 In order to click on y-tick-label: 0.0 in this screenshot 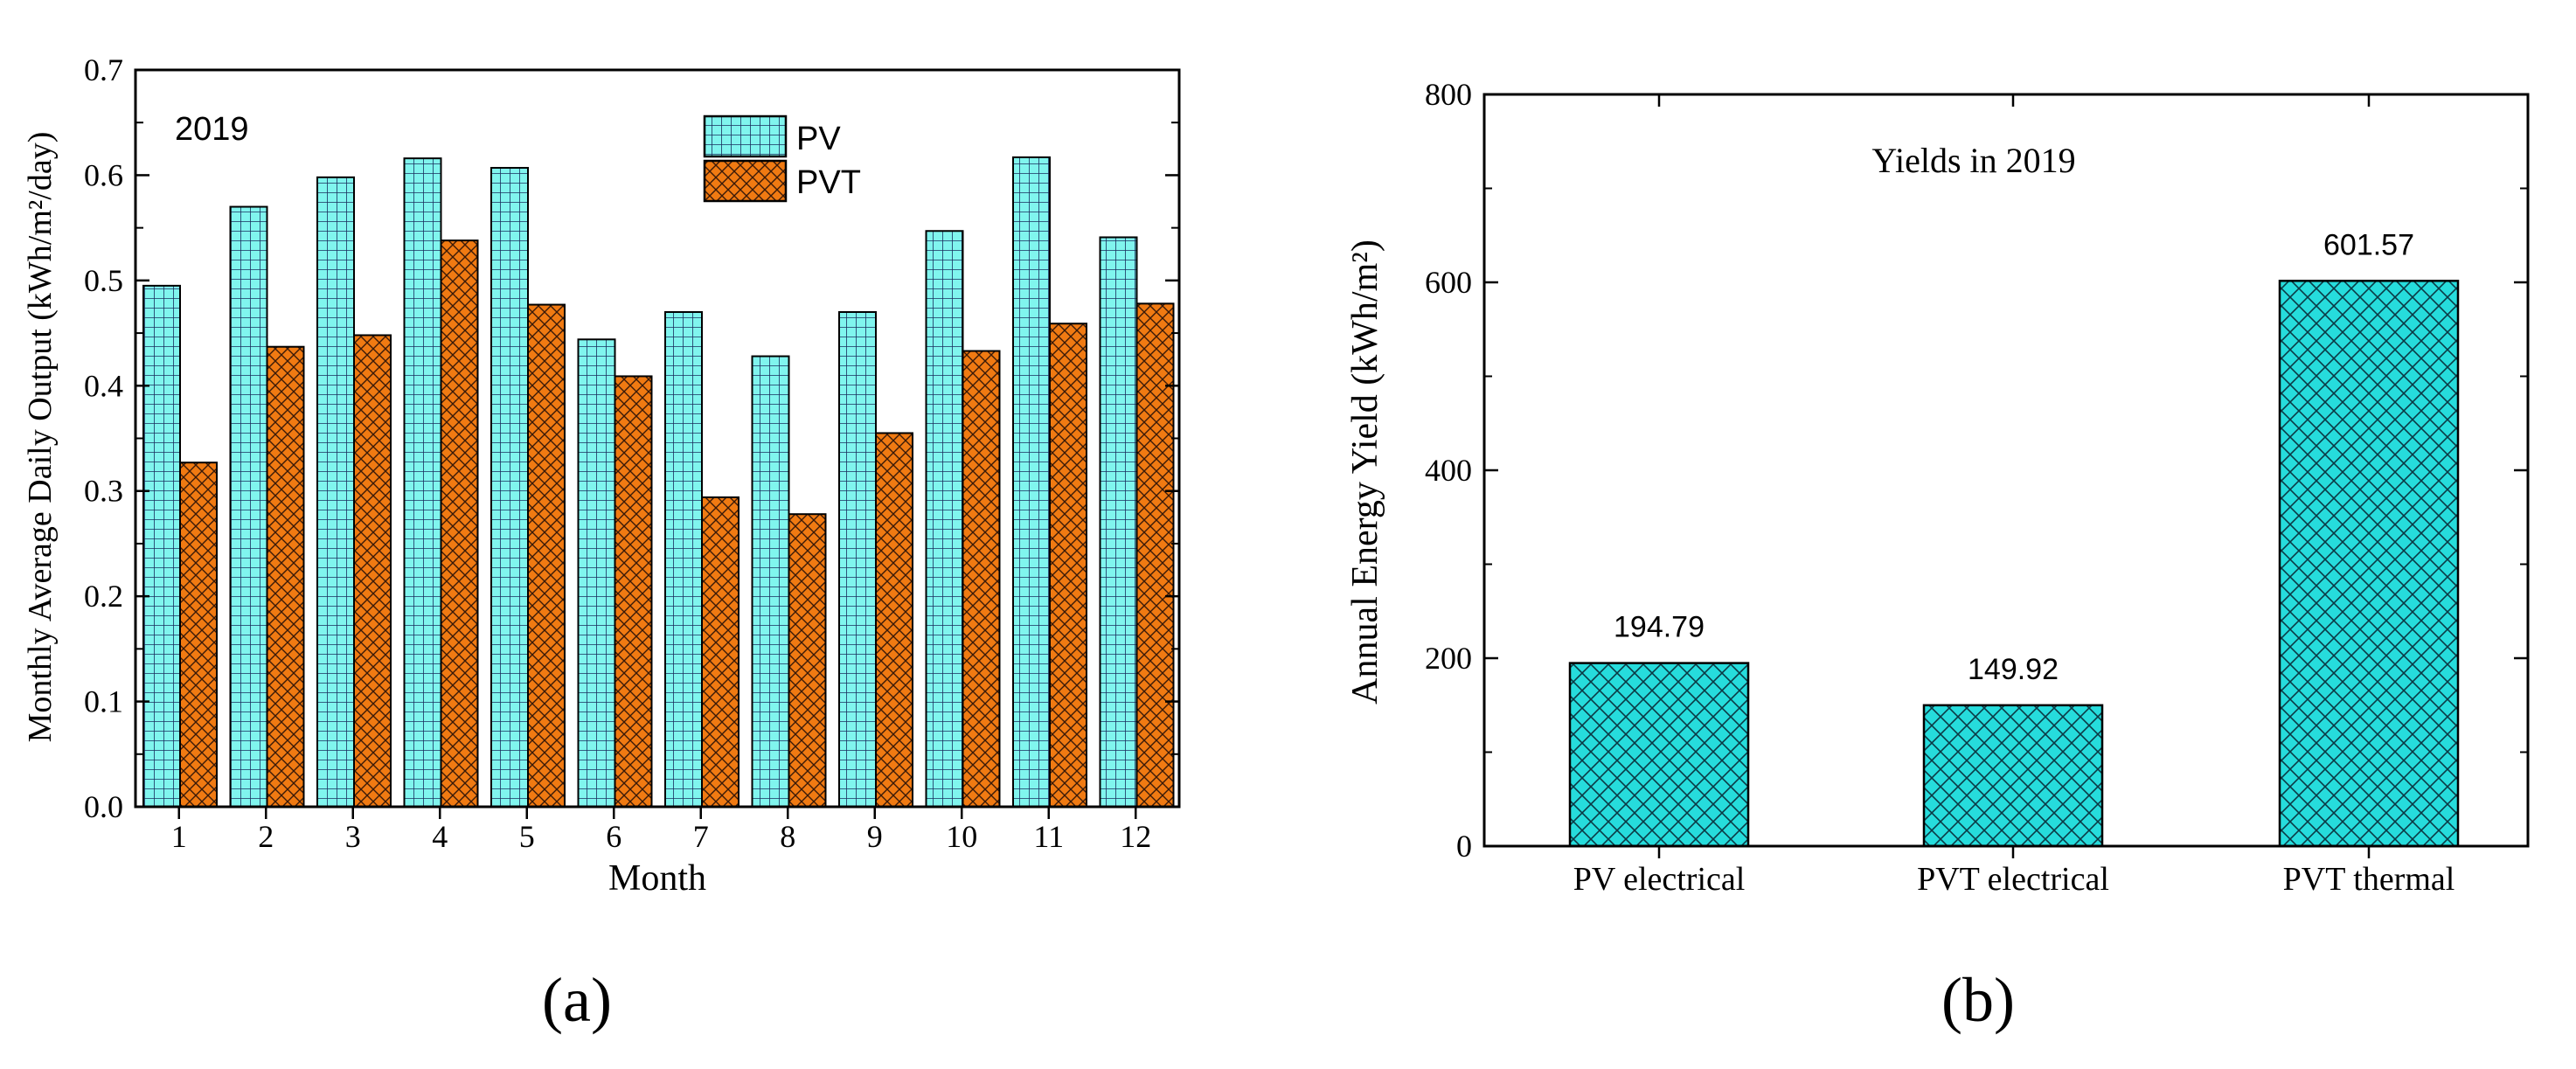, I will do `click(103, 806)`.